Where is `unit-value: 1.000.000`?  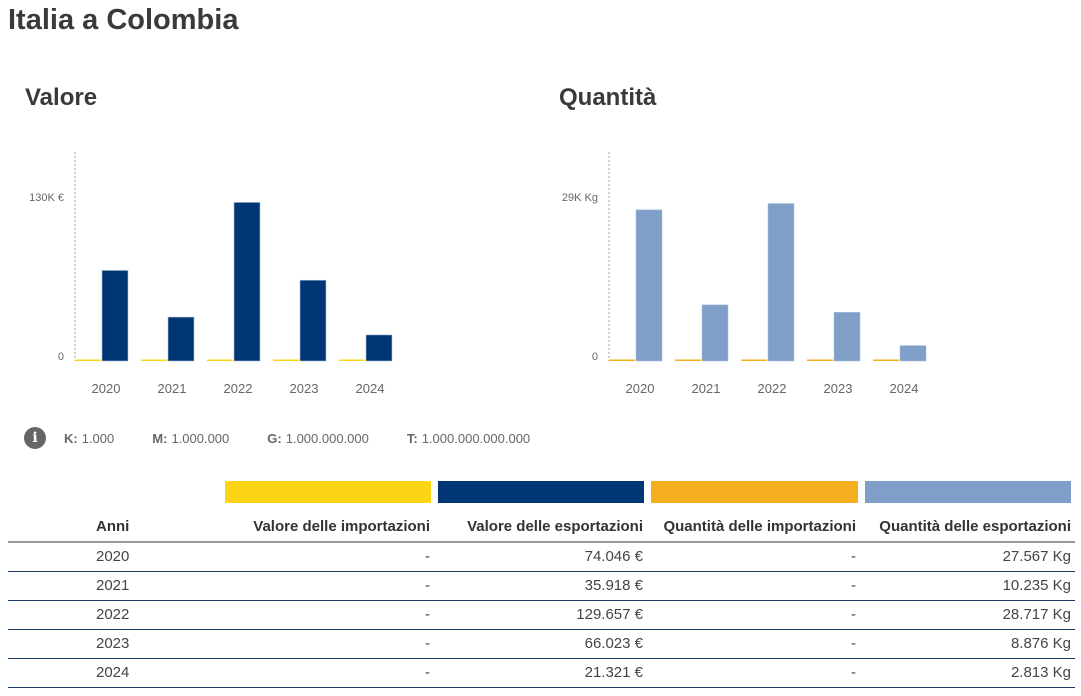 unit-value: 1.000.000 is located at coordinates (200, 438).